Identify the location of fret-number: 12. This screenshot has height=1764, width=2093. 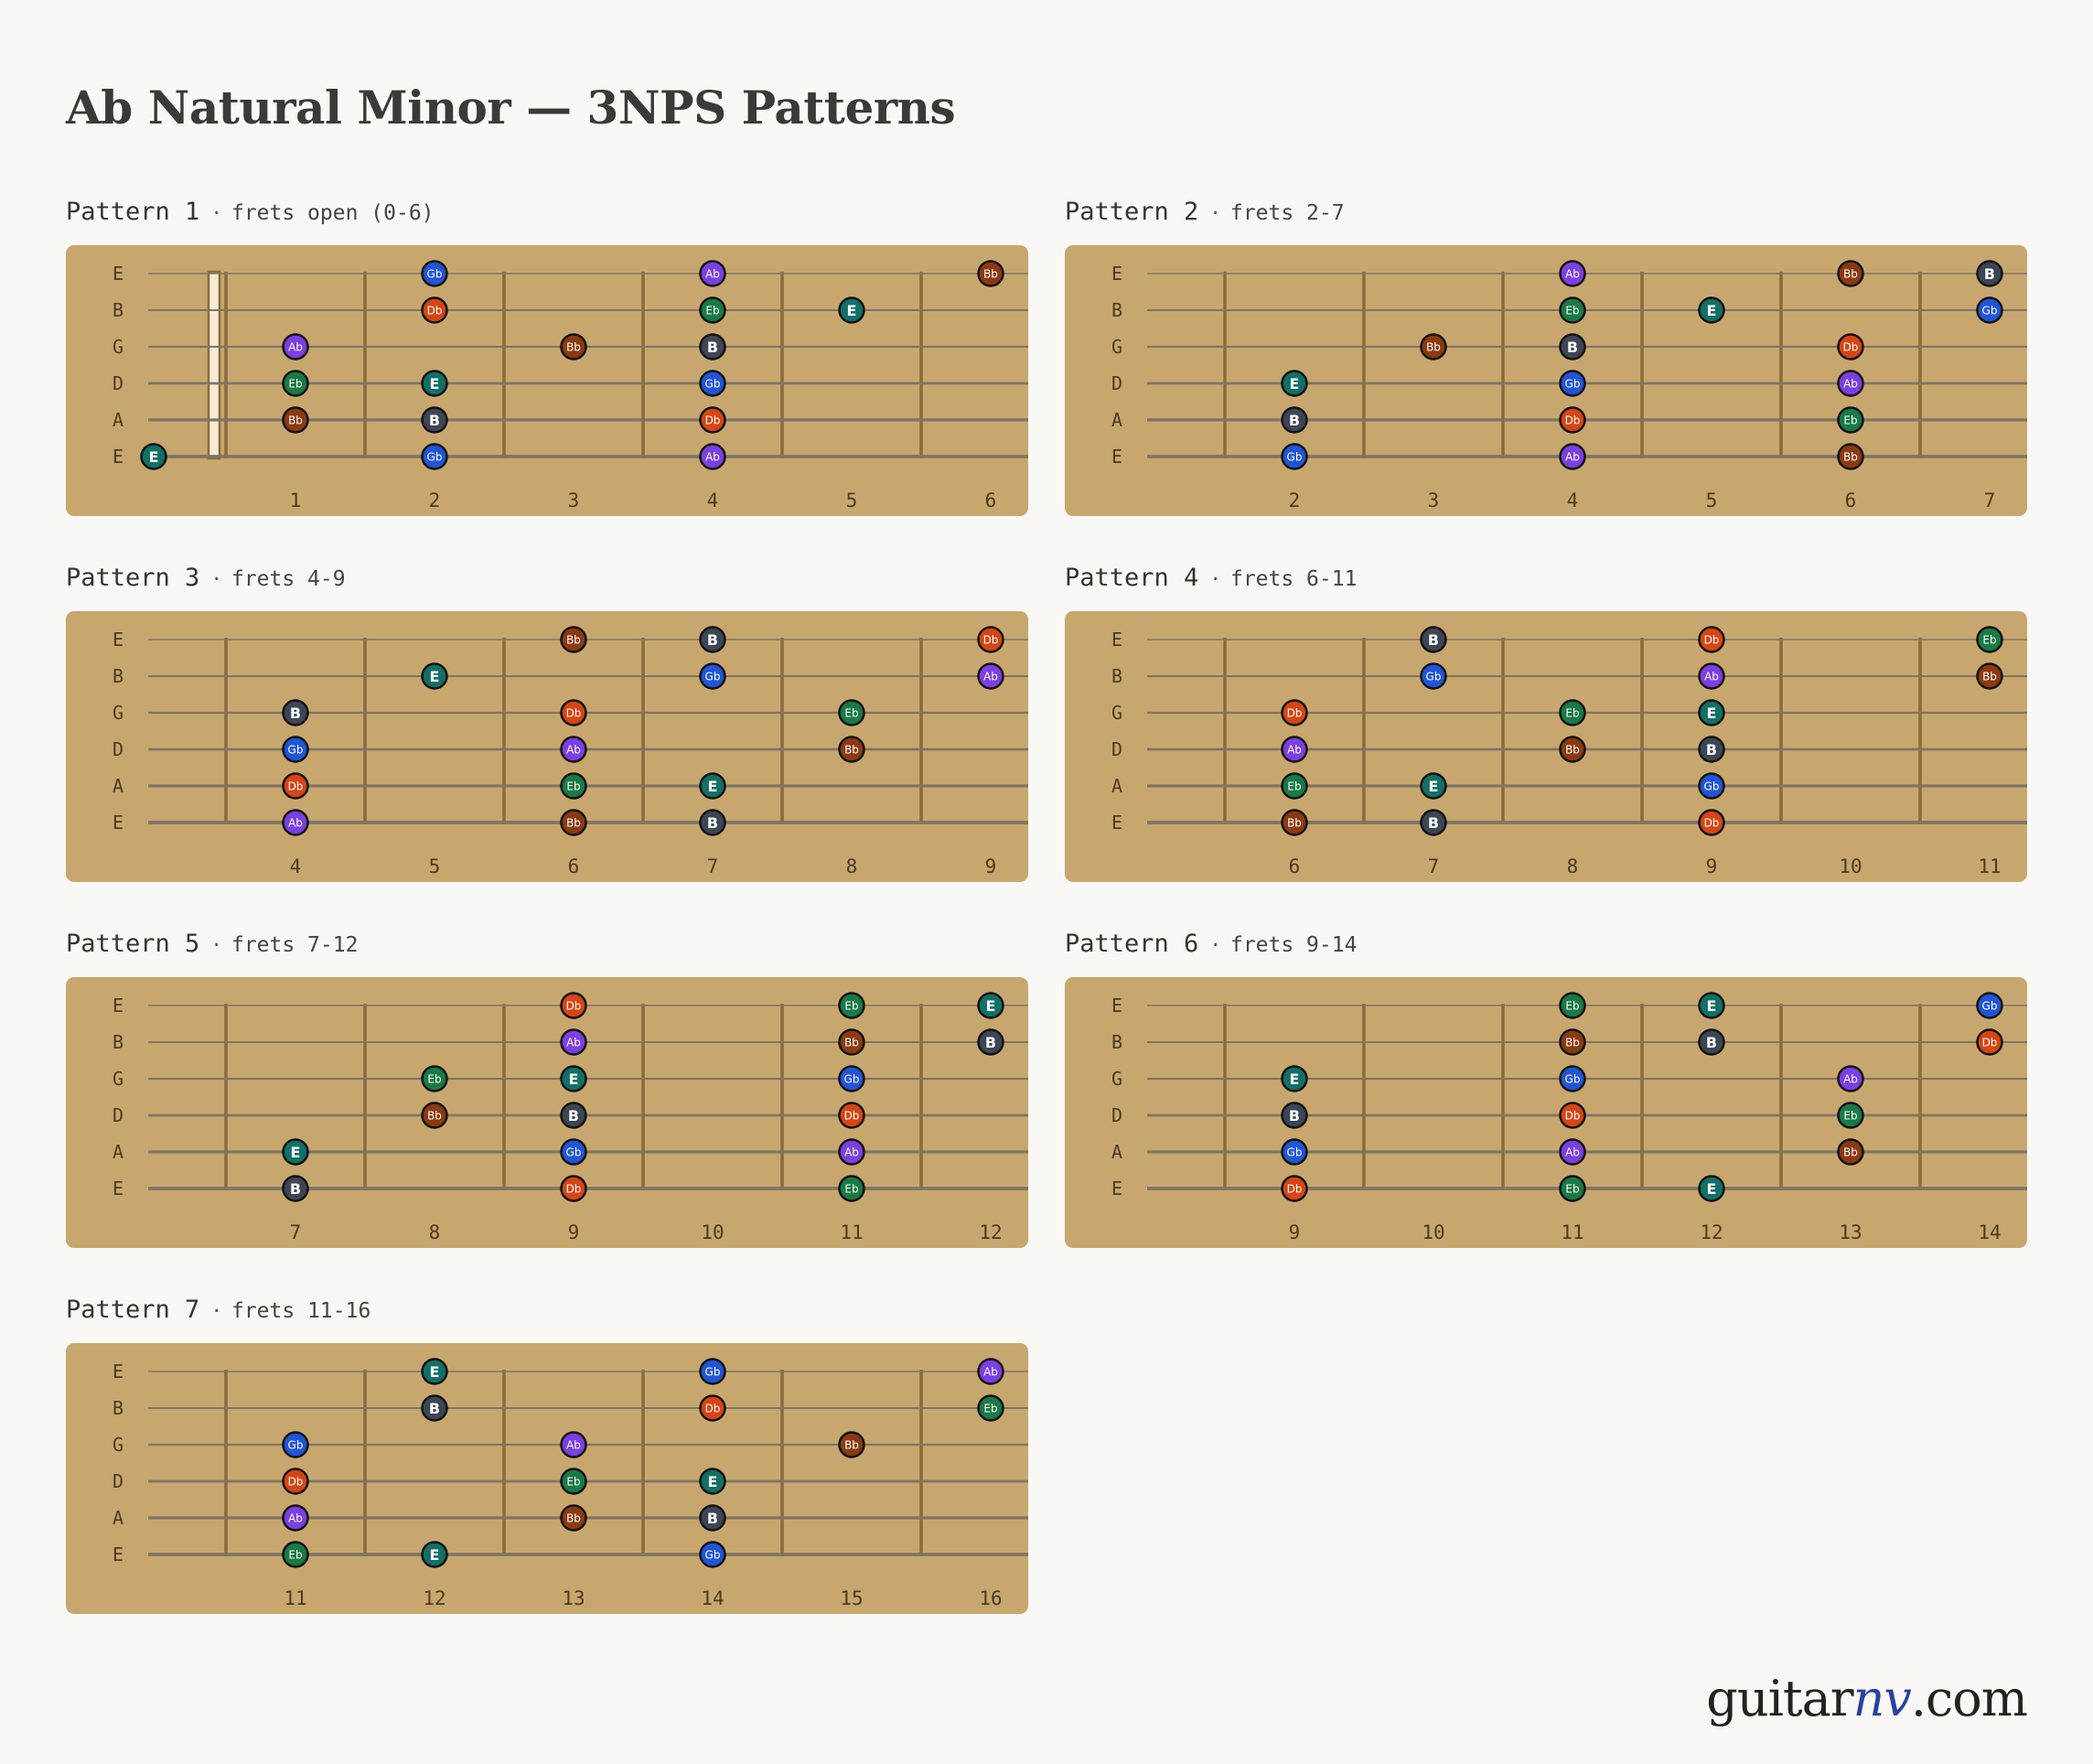
(434, 1598).